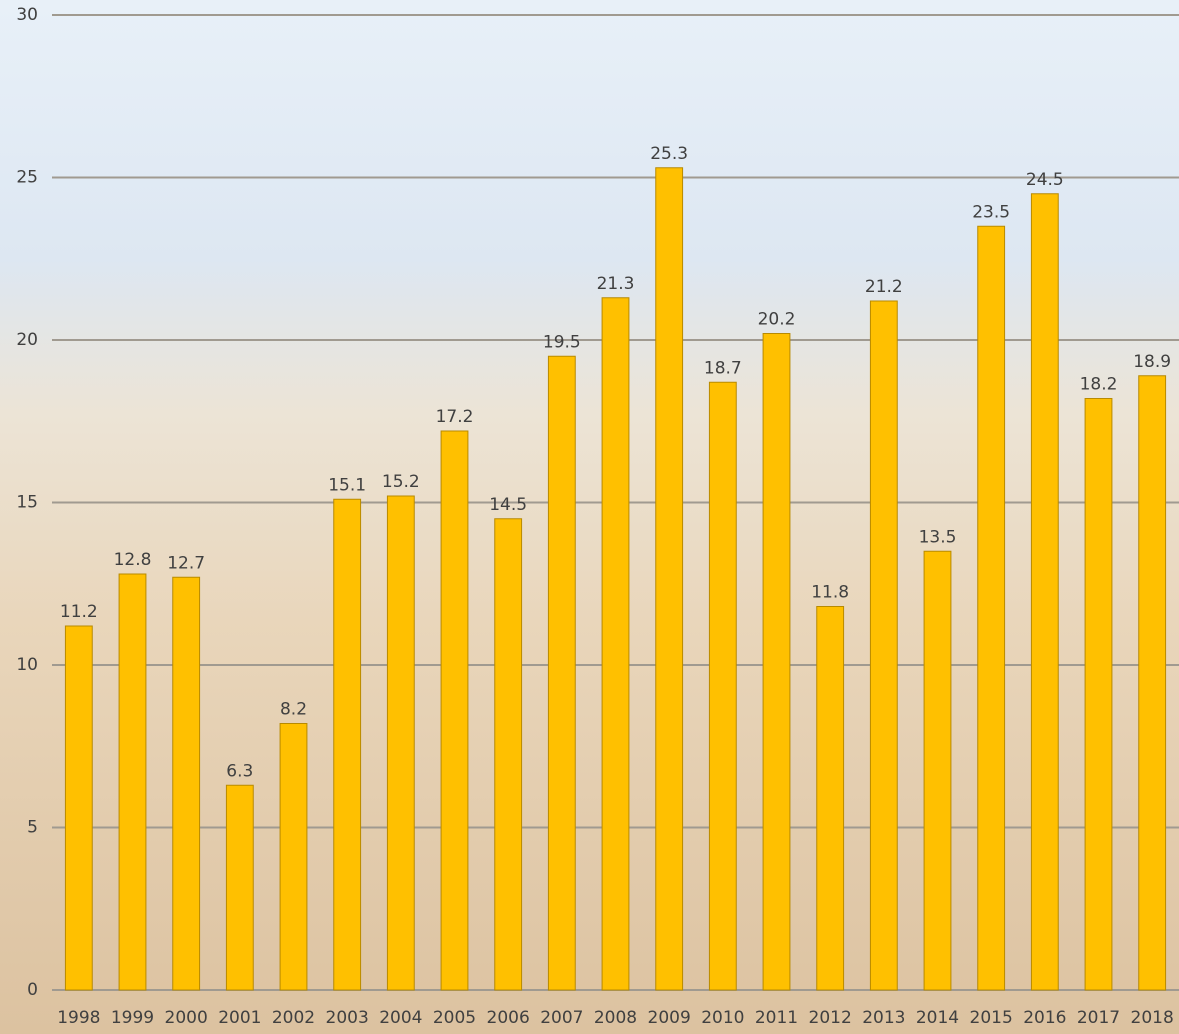 The image size is (1179, 1034). I want to click on data-label: 20.2, so click(777, 320).